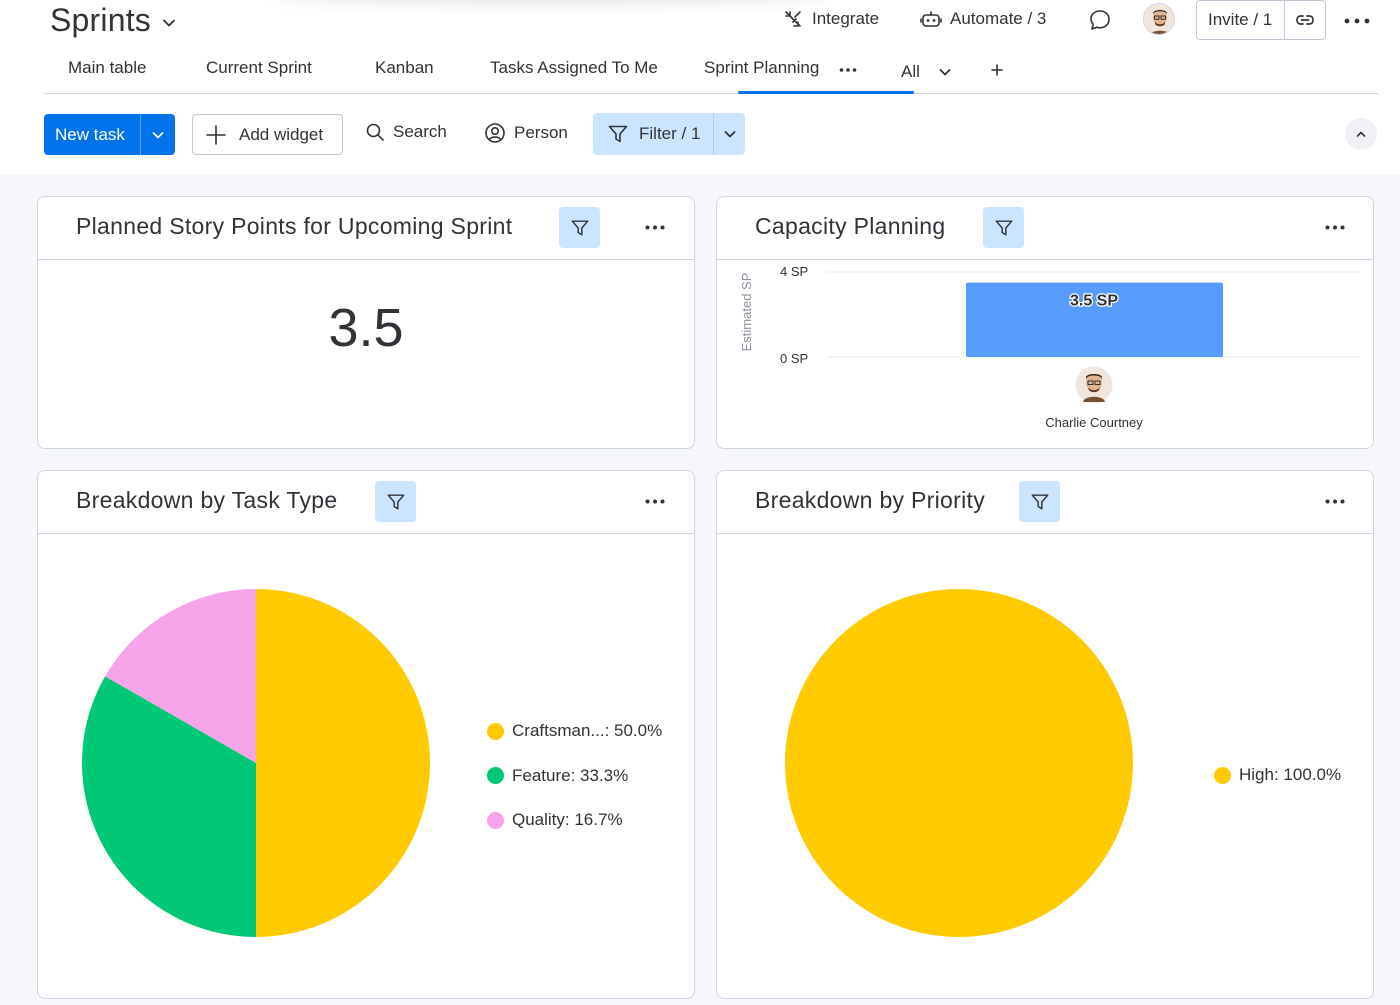 This screenshot has width=1400, height=1005. What do you see at coordinates (158, 135) in the screenshot?
I see `new-task-dropdown-button` at bounding box center [158, 135].